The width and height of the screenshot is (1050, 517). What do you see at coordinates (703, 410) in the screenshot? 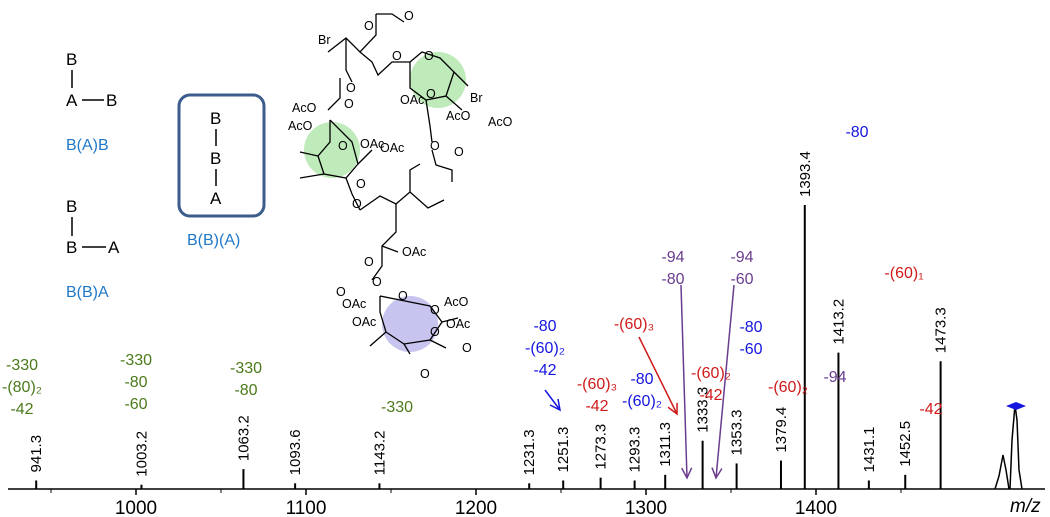
I see `peak-label: 1333.3` at bounding box center [703, 410].